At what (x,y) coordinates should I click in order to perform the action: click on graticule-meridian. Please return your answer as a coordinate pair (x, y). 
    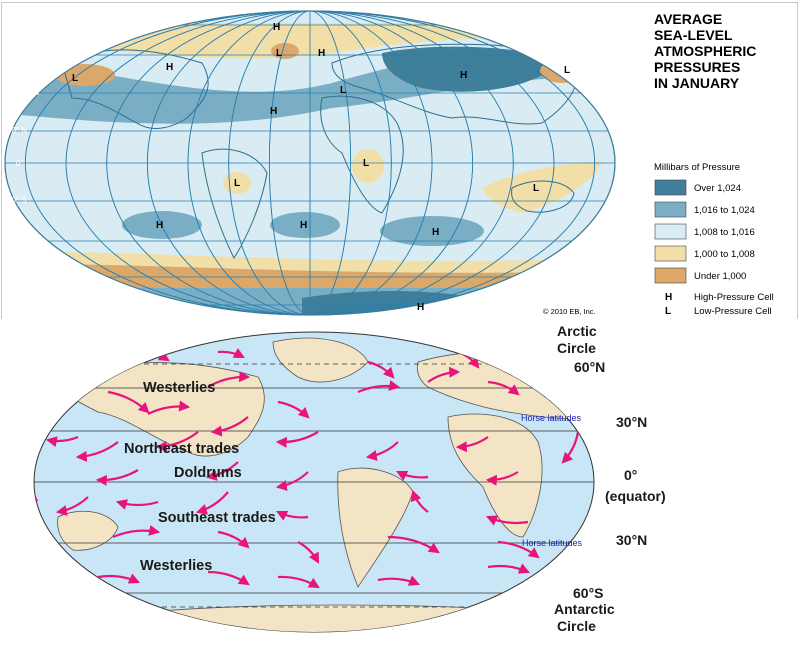
    Looking at the image, I should click on (310, 163).